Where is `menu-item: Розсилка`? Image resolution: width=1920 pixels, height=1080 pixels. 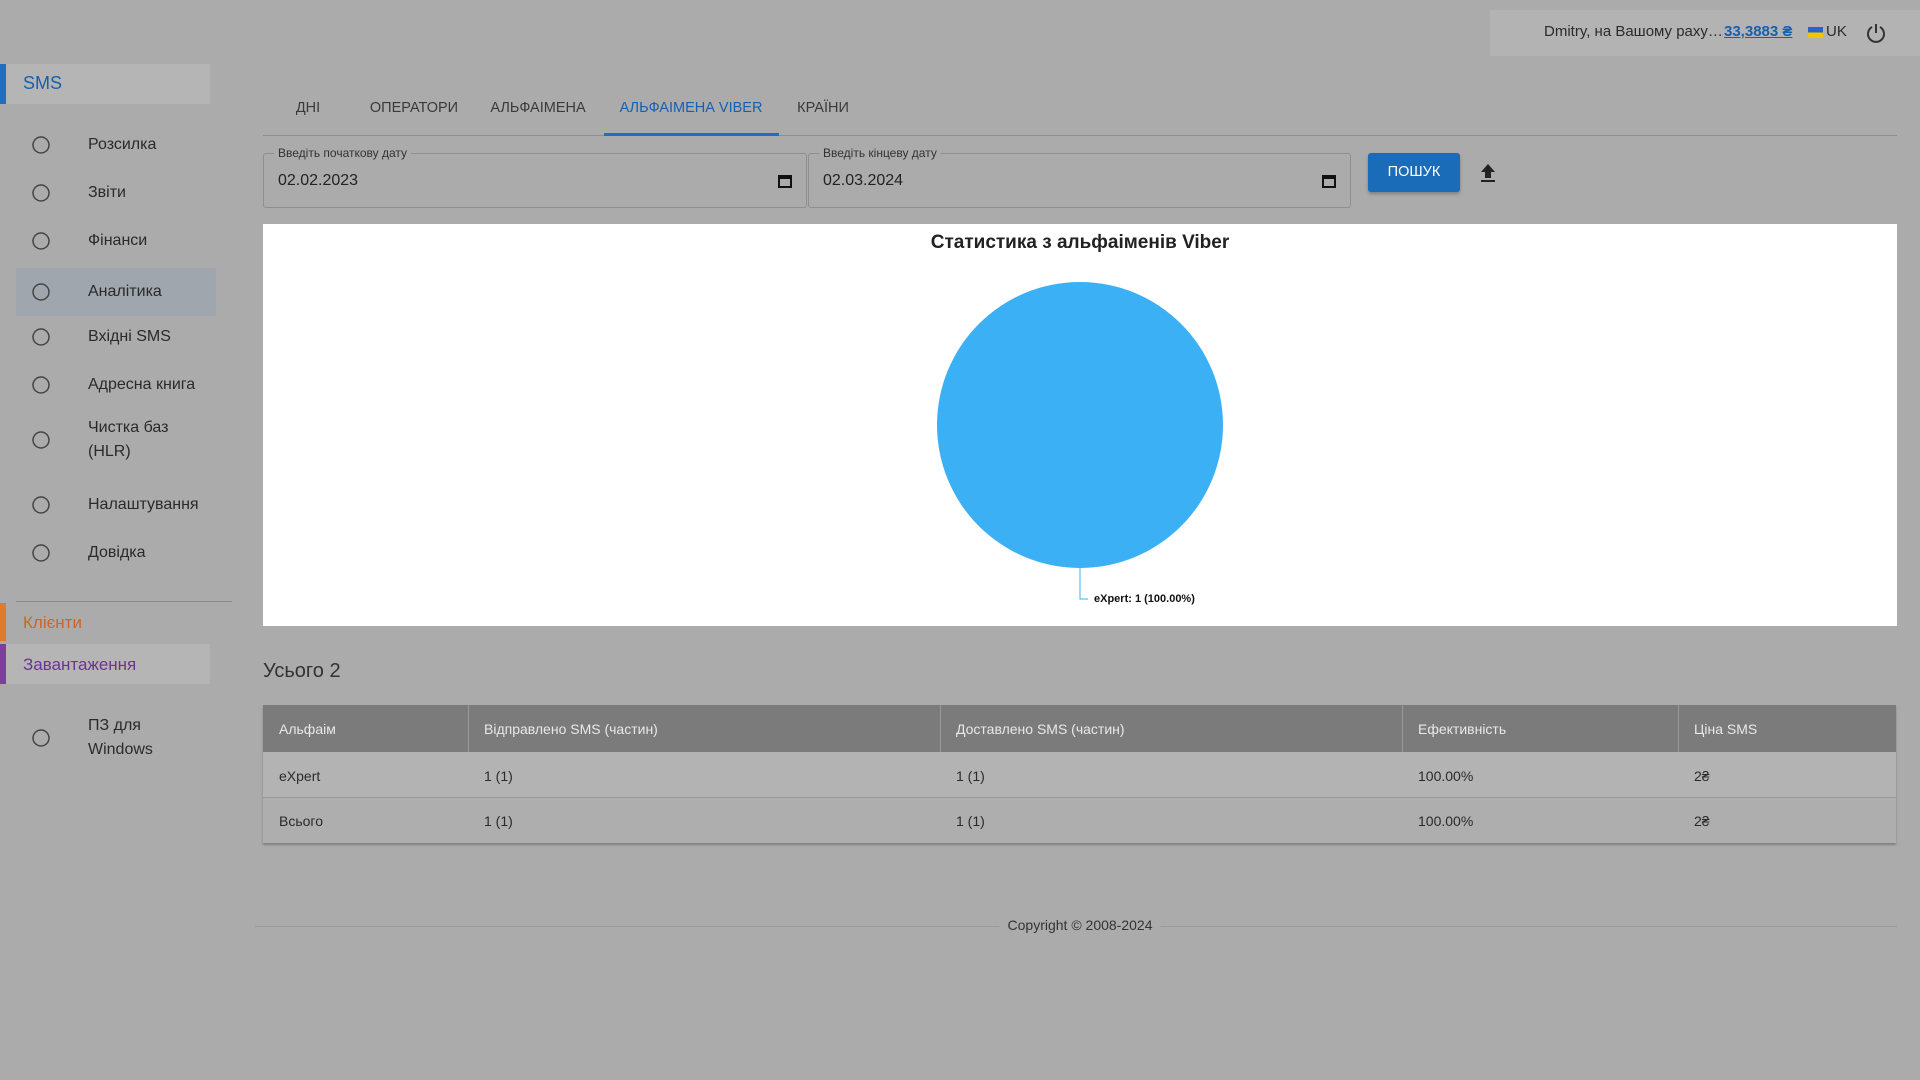
menu-item: Розсилка is located at coordinates (116, 145).